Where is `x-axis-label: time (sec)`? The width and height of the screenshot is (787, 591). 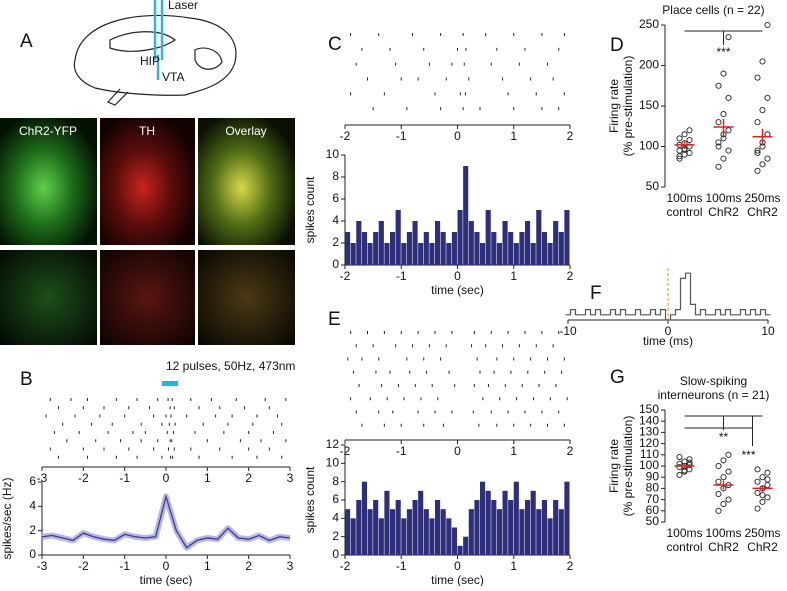 x-axis-label: time (sec) is located at coordinates (166, 579).